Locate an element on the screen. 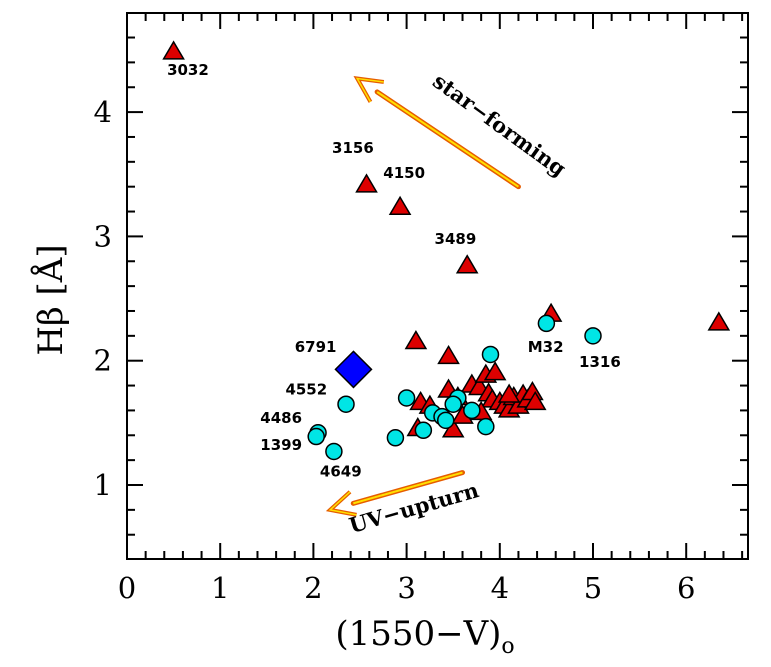  y-tick-label: 1 is located at coordinates (103, 485).